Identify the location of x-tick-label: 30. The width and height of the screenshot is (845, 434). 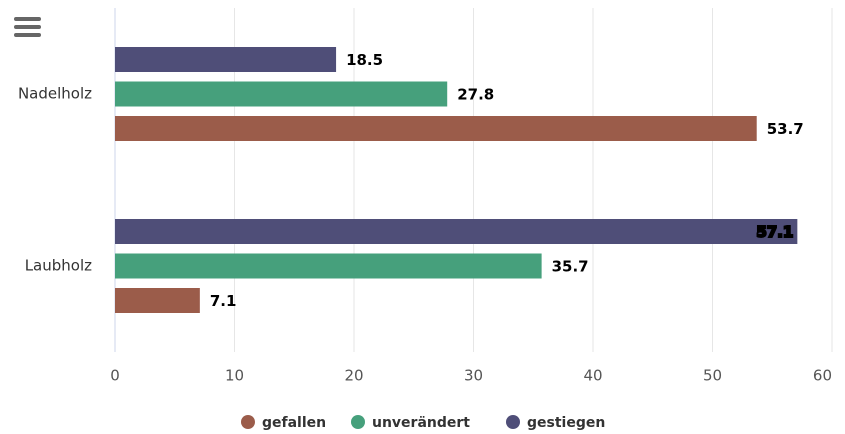
(473, 376).